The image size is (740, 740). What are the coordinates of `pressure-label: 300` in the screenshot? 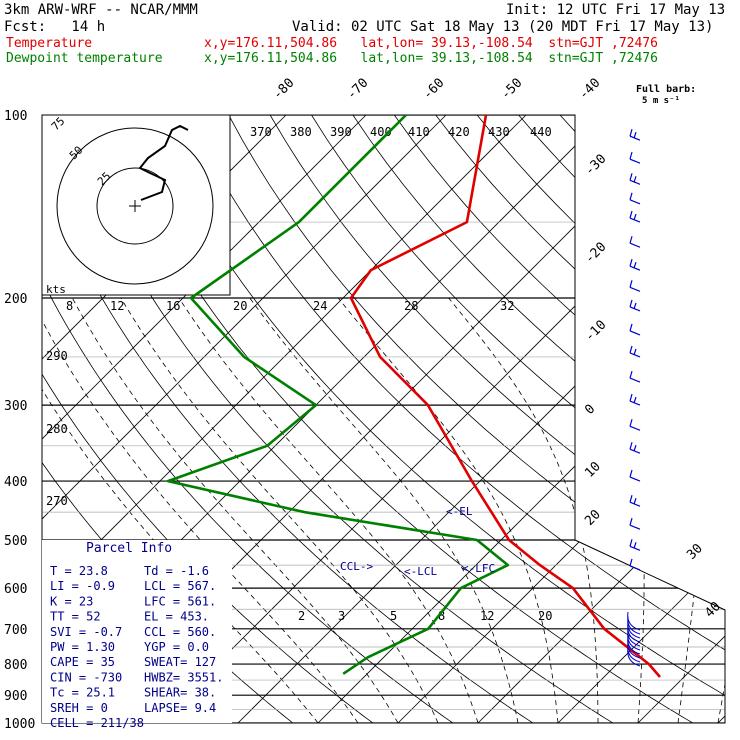 It's located at (15, 406).